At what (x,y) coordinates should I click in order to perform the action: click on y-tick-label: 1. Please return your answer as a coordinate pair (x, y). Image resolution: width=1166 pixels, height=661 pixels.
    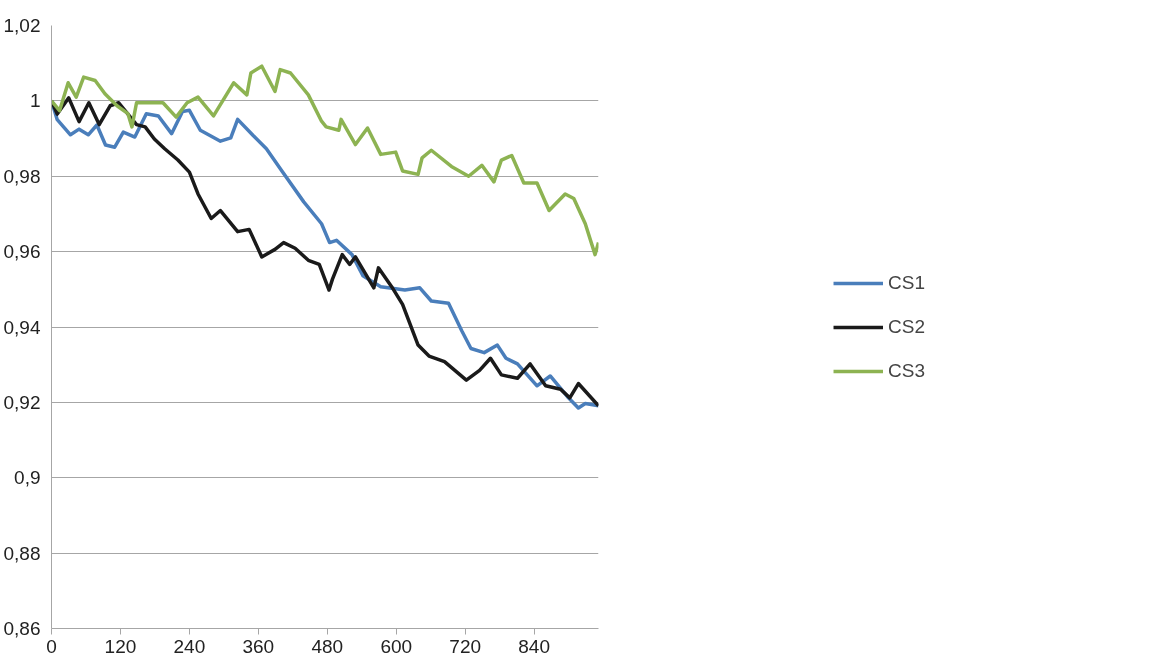
    Looking at the image, I should click on (35, 101).